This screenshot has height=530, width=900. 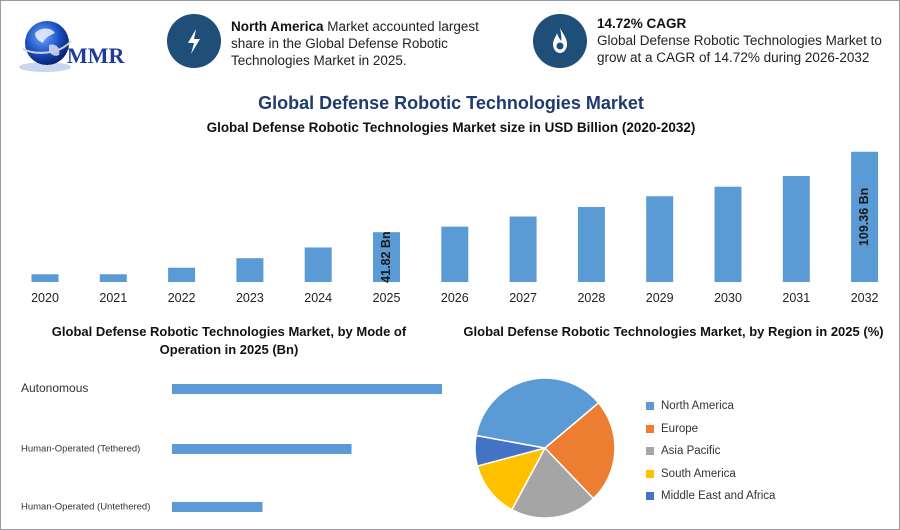 I want to click on bar-2022, so click(x=182, y=274).